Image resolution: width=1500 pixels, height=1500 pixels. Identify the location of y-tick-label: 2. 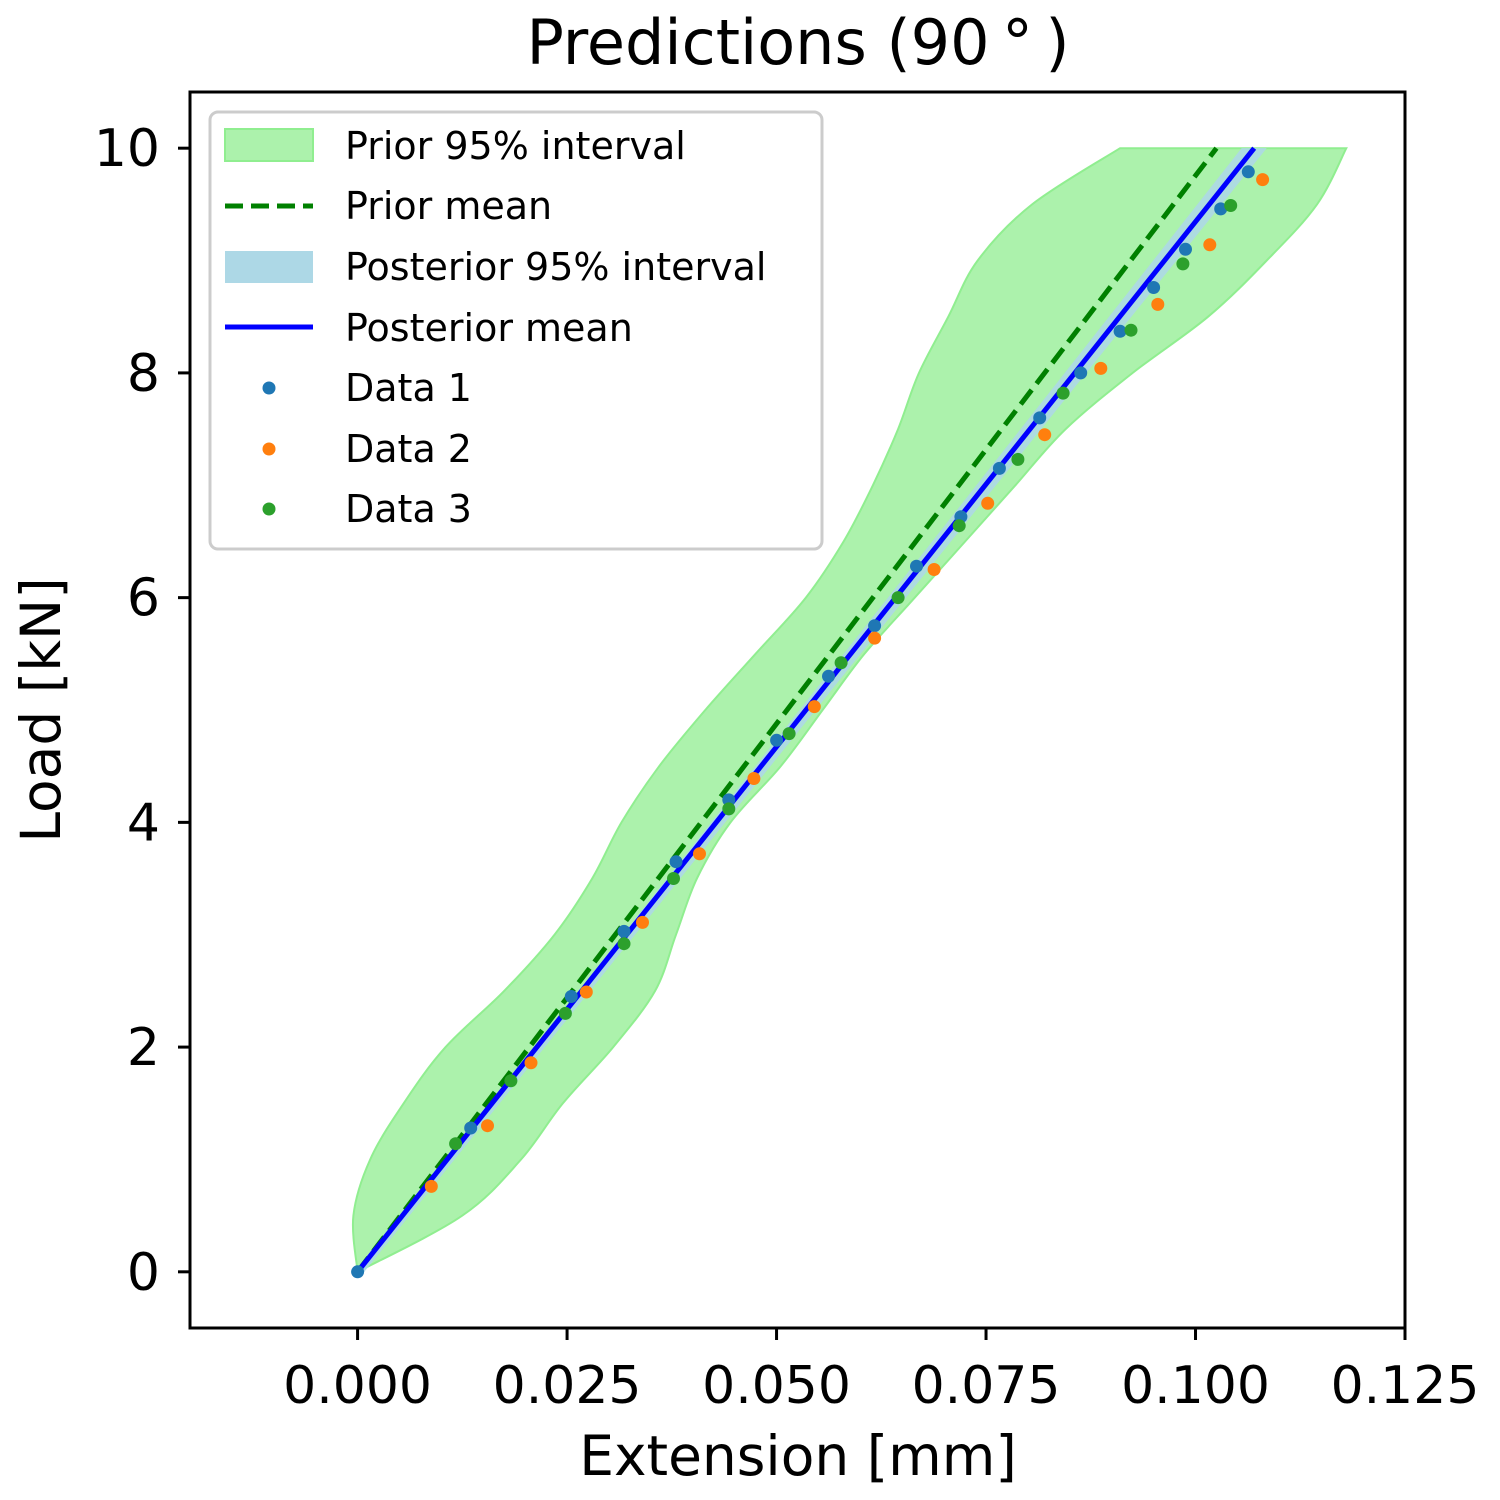
(143, 1048).